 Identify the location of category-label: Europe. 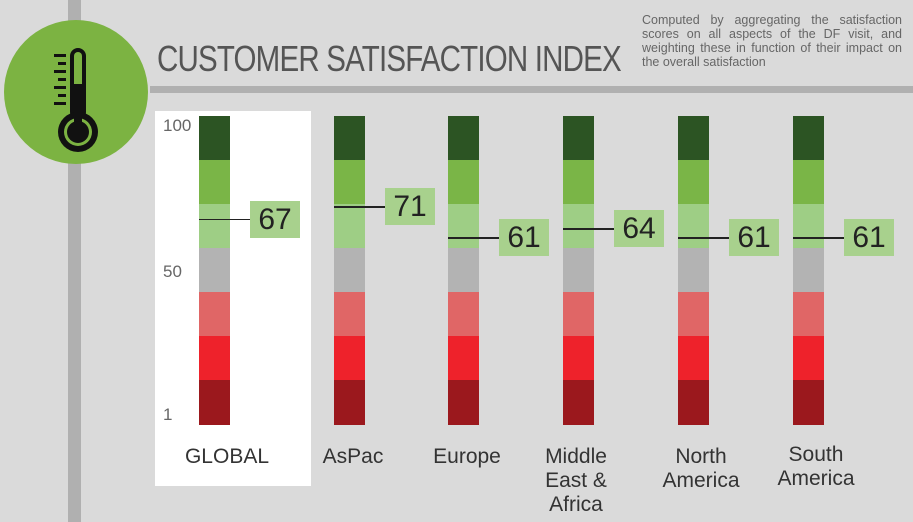
(467, 456).